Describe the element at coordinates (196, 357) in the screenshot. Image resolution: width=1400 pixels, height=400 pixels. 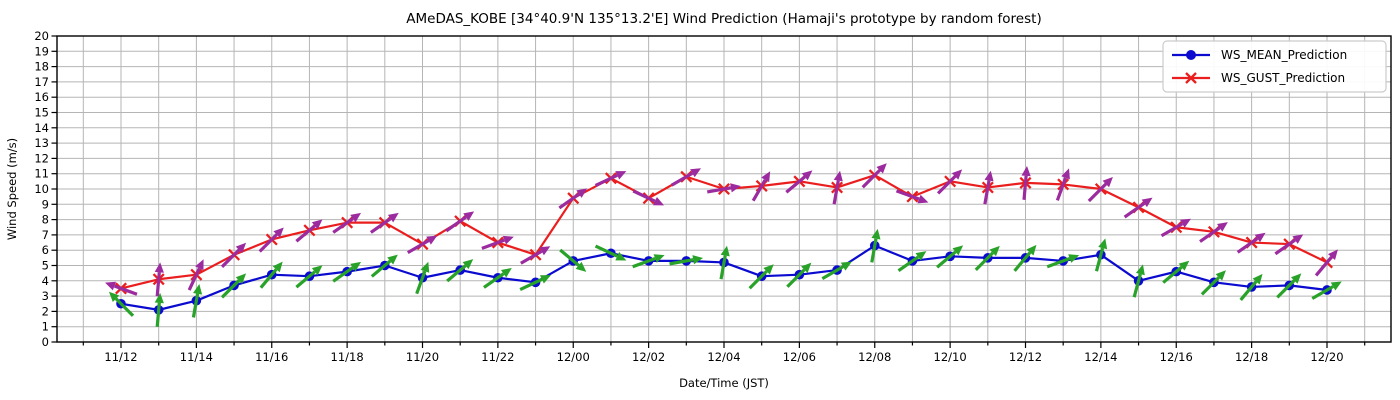
I see `x-tick-label: 11/14` at that location.